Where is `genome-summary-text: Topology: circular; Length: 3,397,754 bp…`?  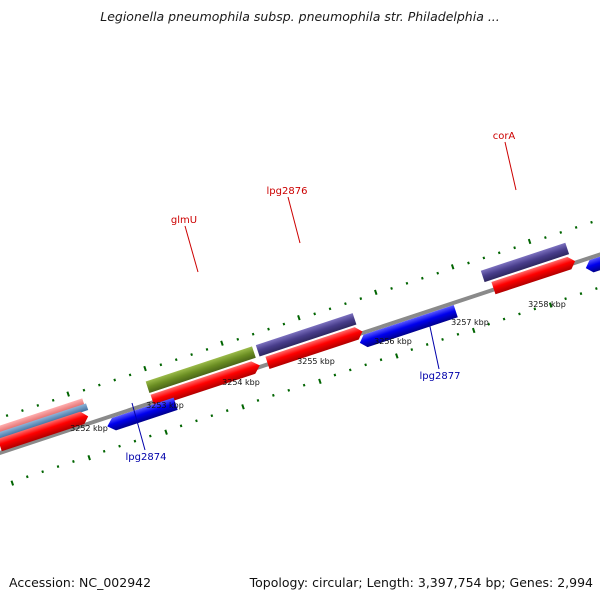
genome-summary-text: Topology: circular; Length: 3,397,754 bp… is located at coordinates (421, 582).